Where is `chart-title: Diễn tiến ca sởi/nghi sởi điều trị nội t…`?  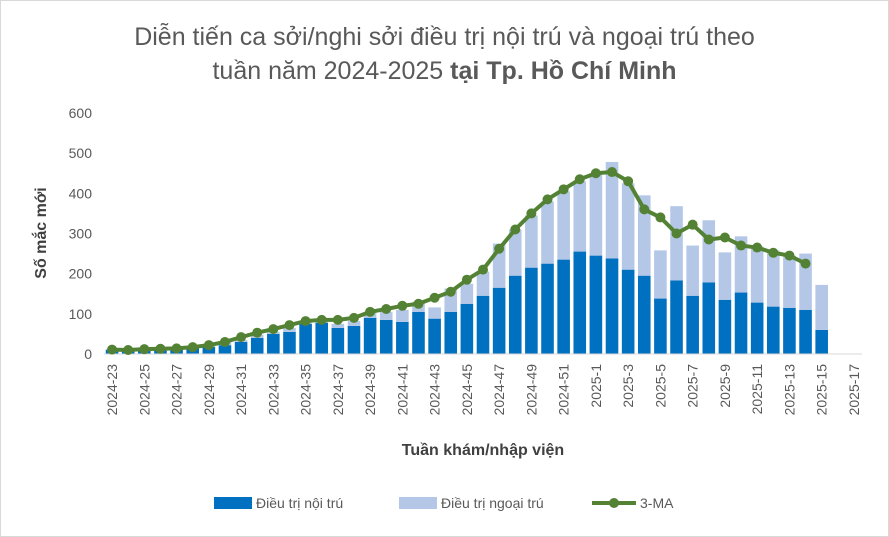
chart-title: Diễn tiến ca sởi/nghi sởi điều trị nội t… is located at coordinates (444, 54).